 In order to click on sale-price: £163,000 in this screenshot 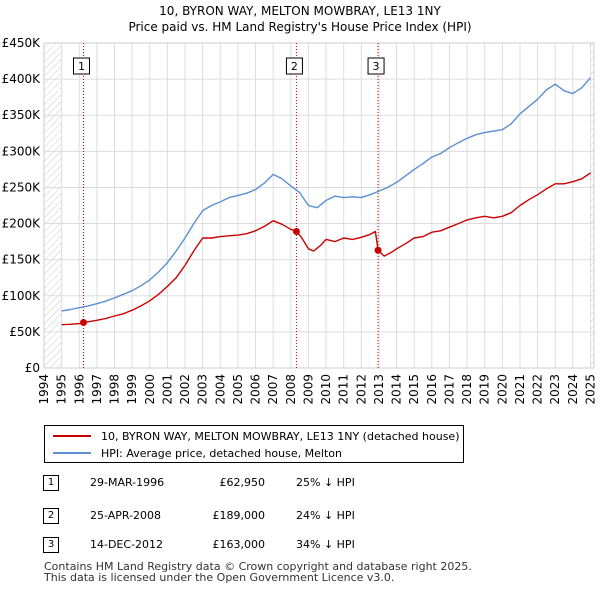, I will do `click(239, 544)`.